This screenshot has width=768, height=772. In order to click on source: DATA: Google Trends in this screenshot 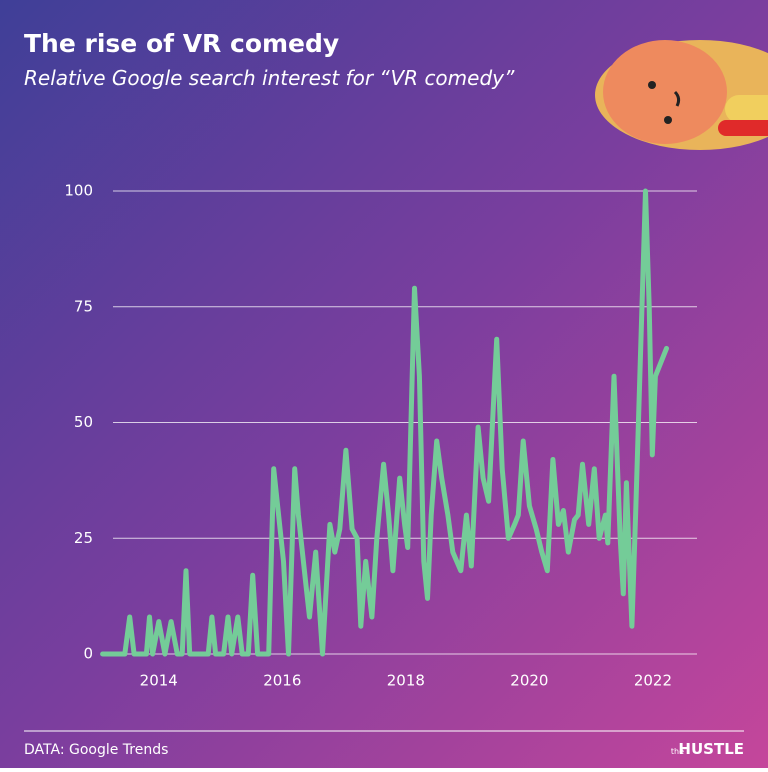, I will do `click(96, 750)`.